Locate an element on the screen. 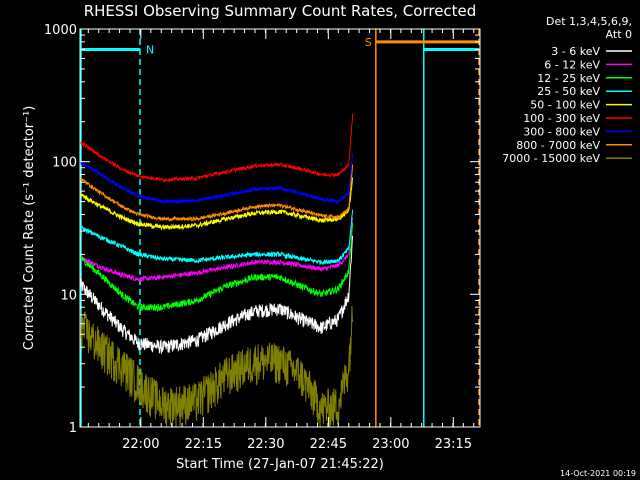 The image size is (640, 480). legend-label-6: 300 - 800 keV is located at coordinates (561, 131).